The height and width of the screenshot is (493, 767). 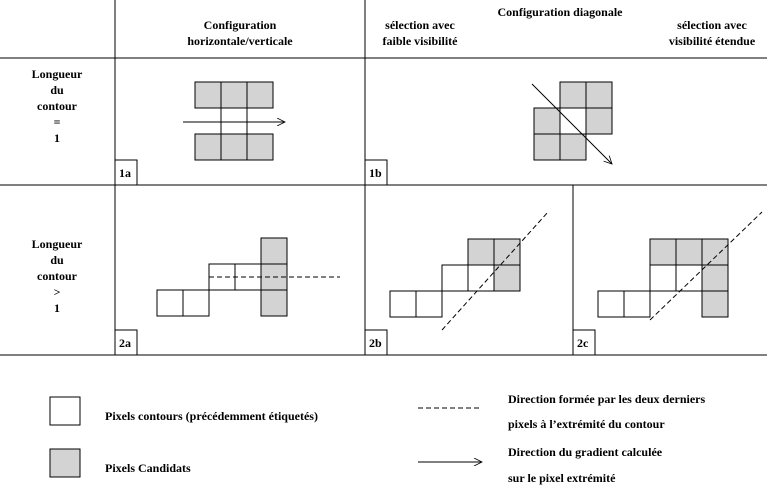 I want to click on header: horizontale/verticale, so click(x=240, y=41).